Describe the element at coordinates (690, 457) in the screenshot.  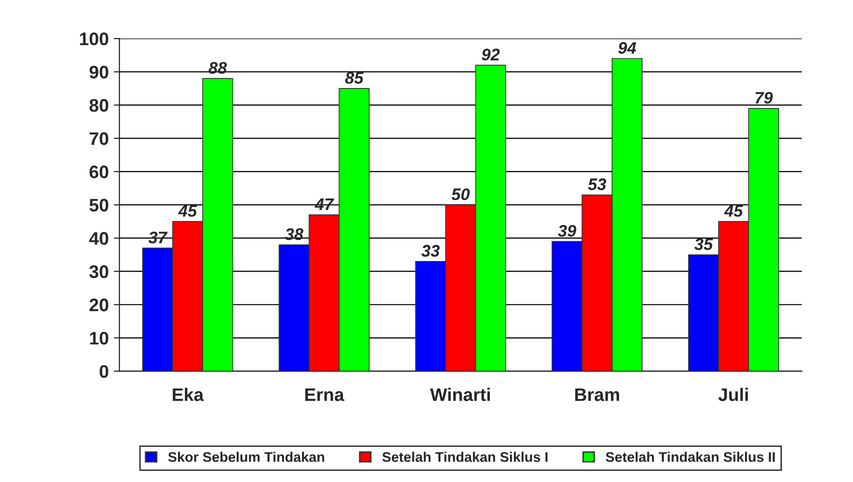
I see `legend-label: Setelah Tindakan Siklus II` at that location.